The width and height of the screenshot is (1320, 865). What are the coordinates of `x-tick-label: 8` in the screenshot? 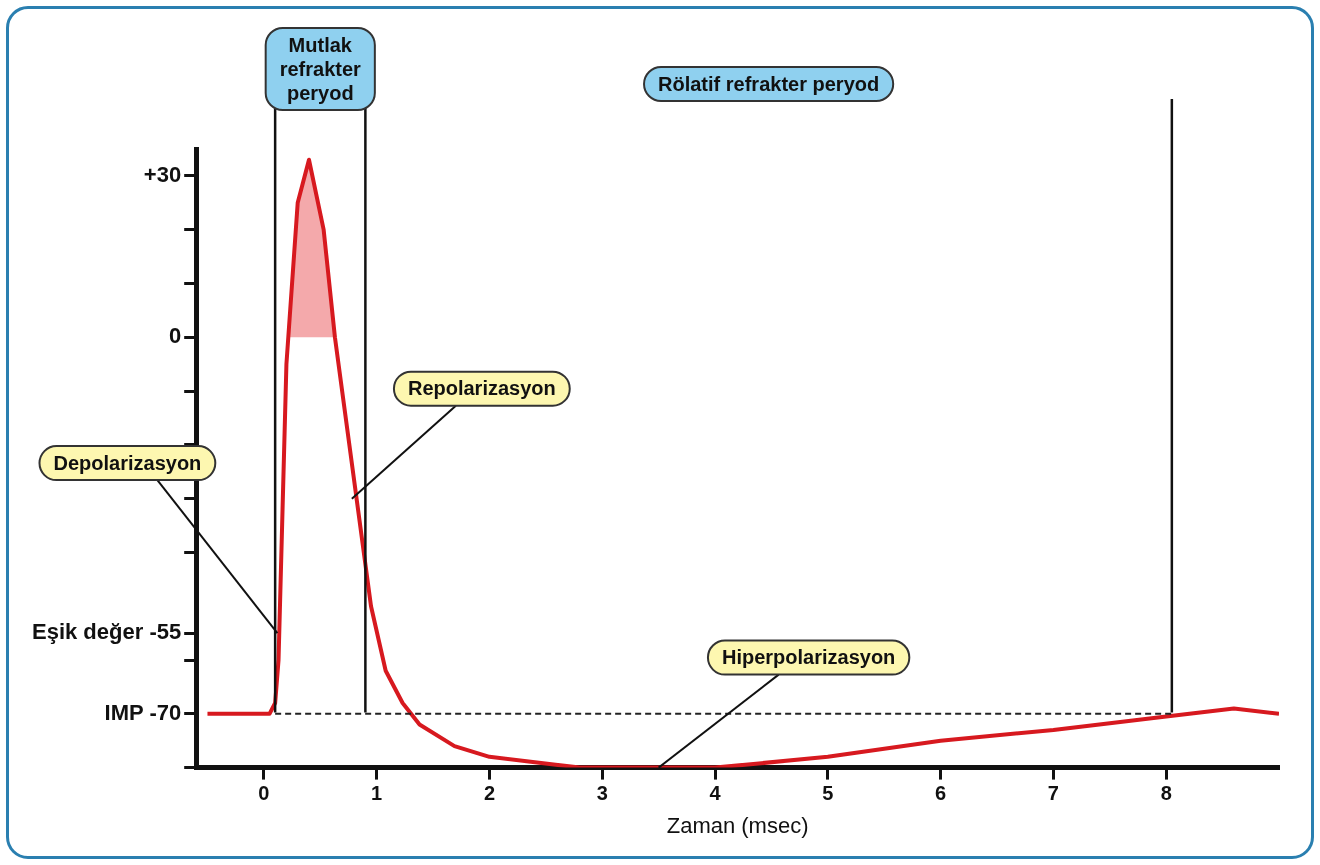 It's located at (1166, 793).